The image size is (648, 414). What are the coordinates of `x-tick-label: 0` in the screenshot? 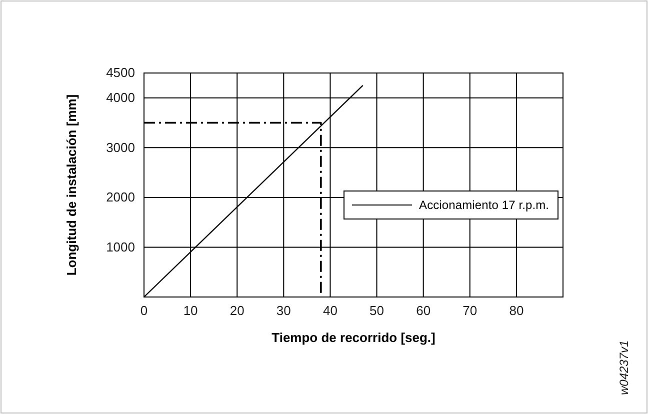 It's located at (144, 310).